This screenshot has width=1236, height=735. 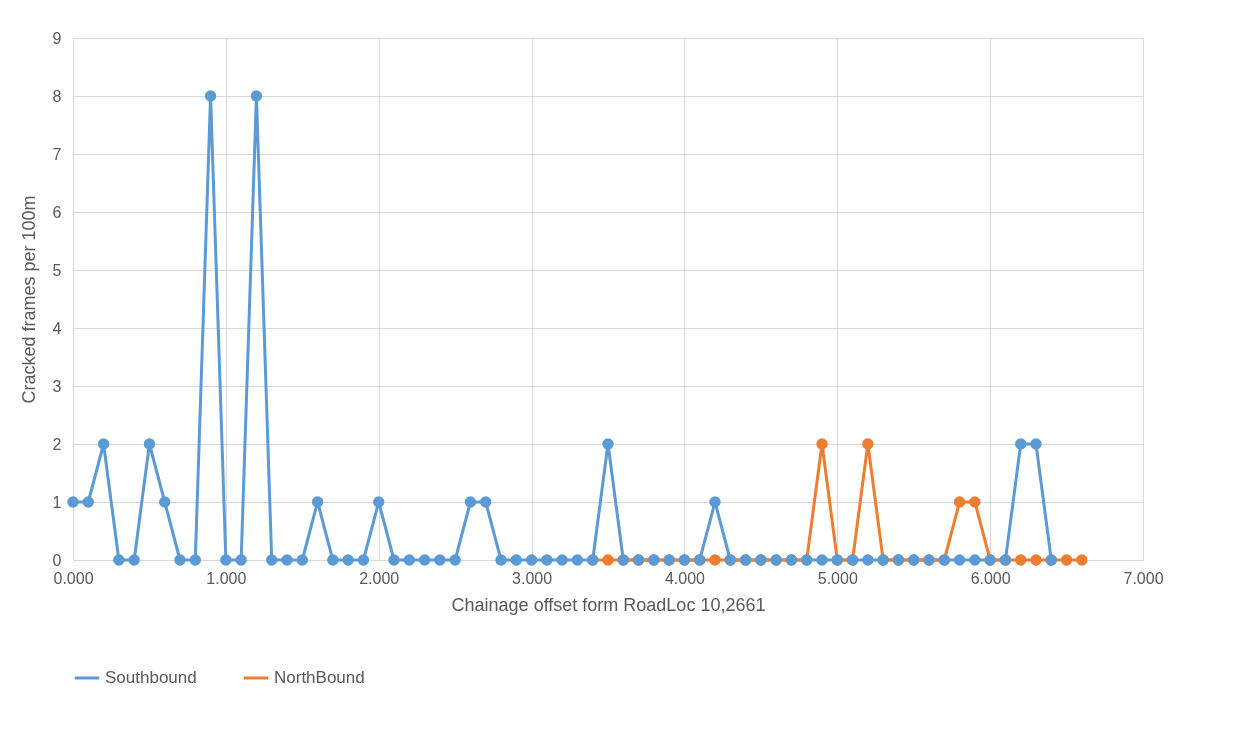 I want to click on y-tick-label: 4, so click(x=57, y=328).